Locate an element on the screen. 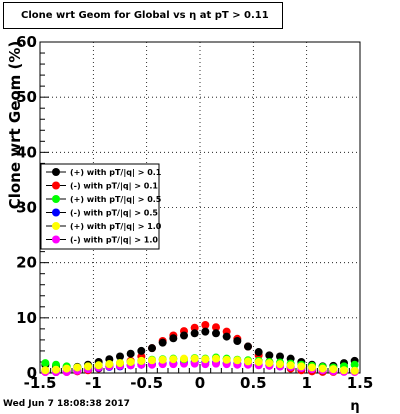 The height and width of the screenshot is (414, 400). x-tick-label: -1 is located at coordinates (93, 383).